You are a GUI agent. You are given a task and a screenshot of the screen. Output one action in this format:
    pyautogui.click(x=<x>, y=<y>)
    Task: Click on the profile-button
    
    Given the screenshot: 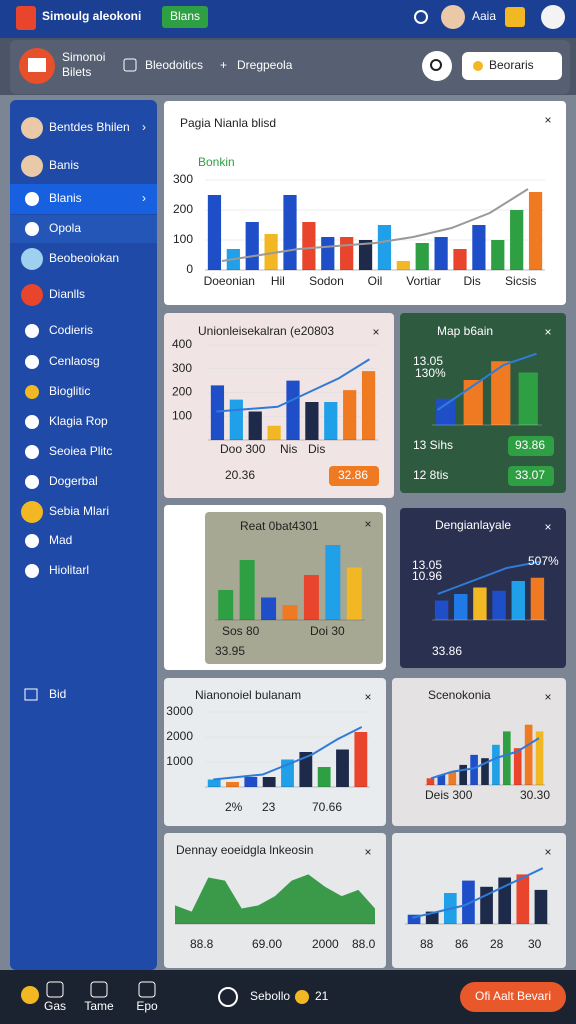 What is the action you would take?
    pyautogui.click(x=553, y=17)
    